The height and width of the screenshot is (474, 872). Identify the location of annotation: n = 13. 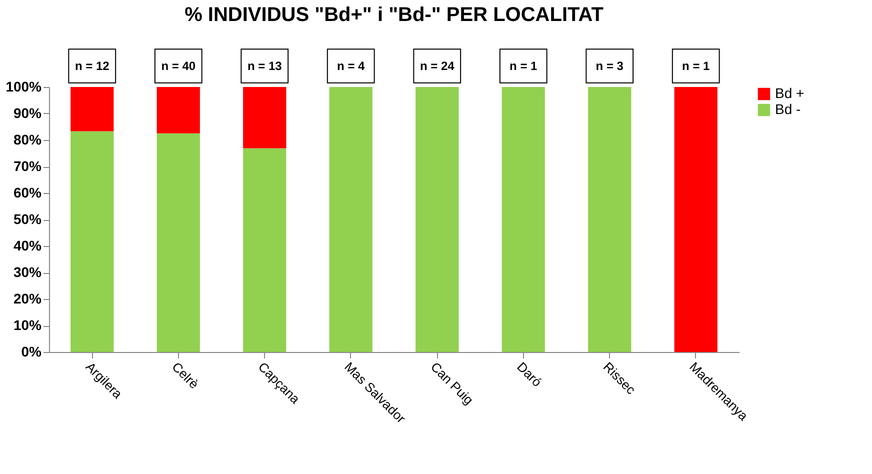
(264, 66).